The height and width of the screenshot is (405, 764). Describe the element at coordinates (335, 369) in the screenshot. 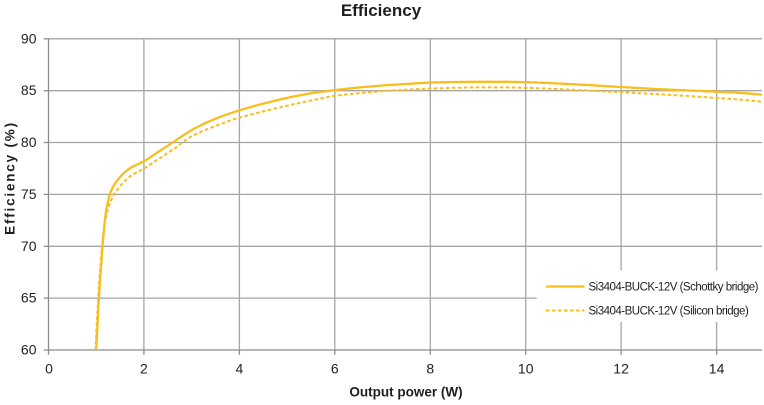

I see `svg-text: 6` at that location.